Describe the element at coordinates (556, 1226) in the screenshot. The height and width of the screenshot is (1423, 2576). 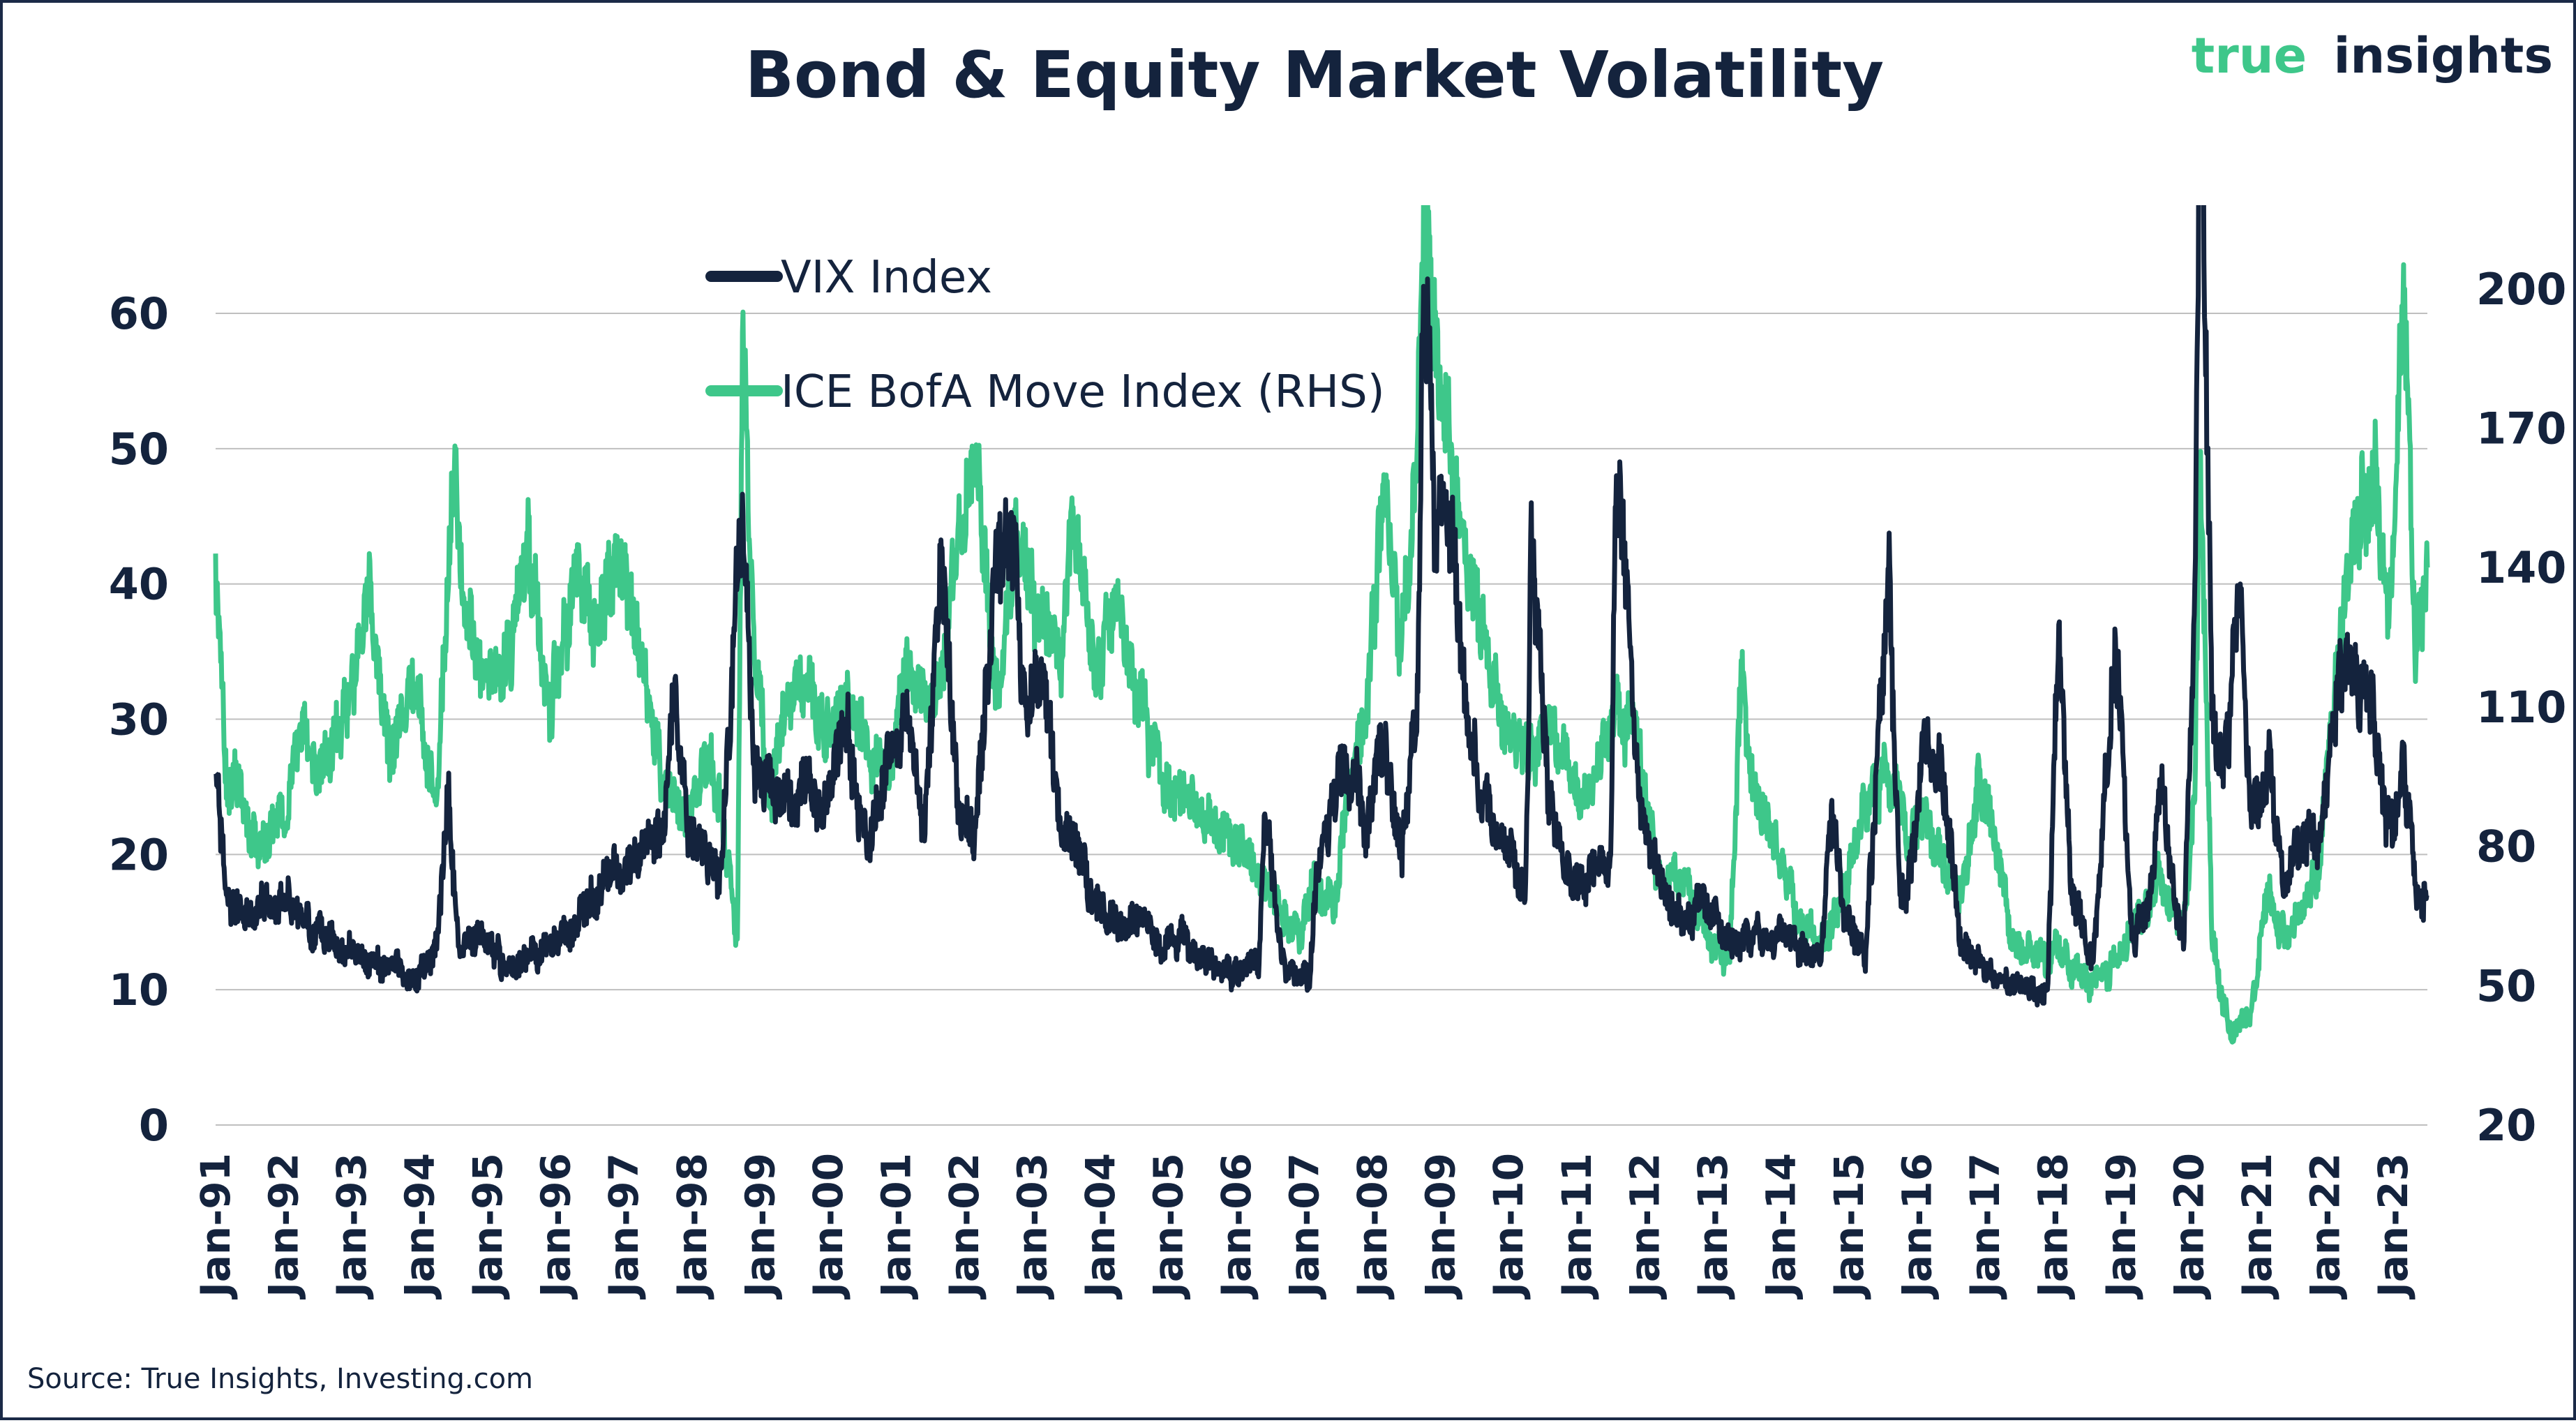
I see `x-tick-label: Jan-96` at that location.